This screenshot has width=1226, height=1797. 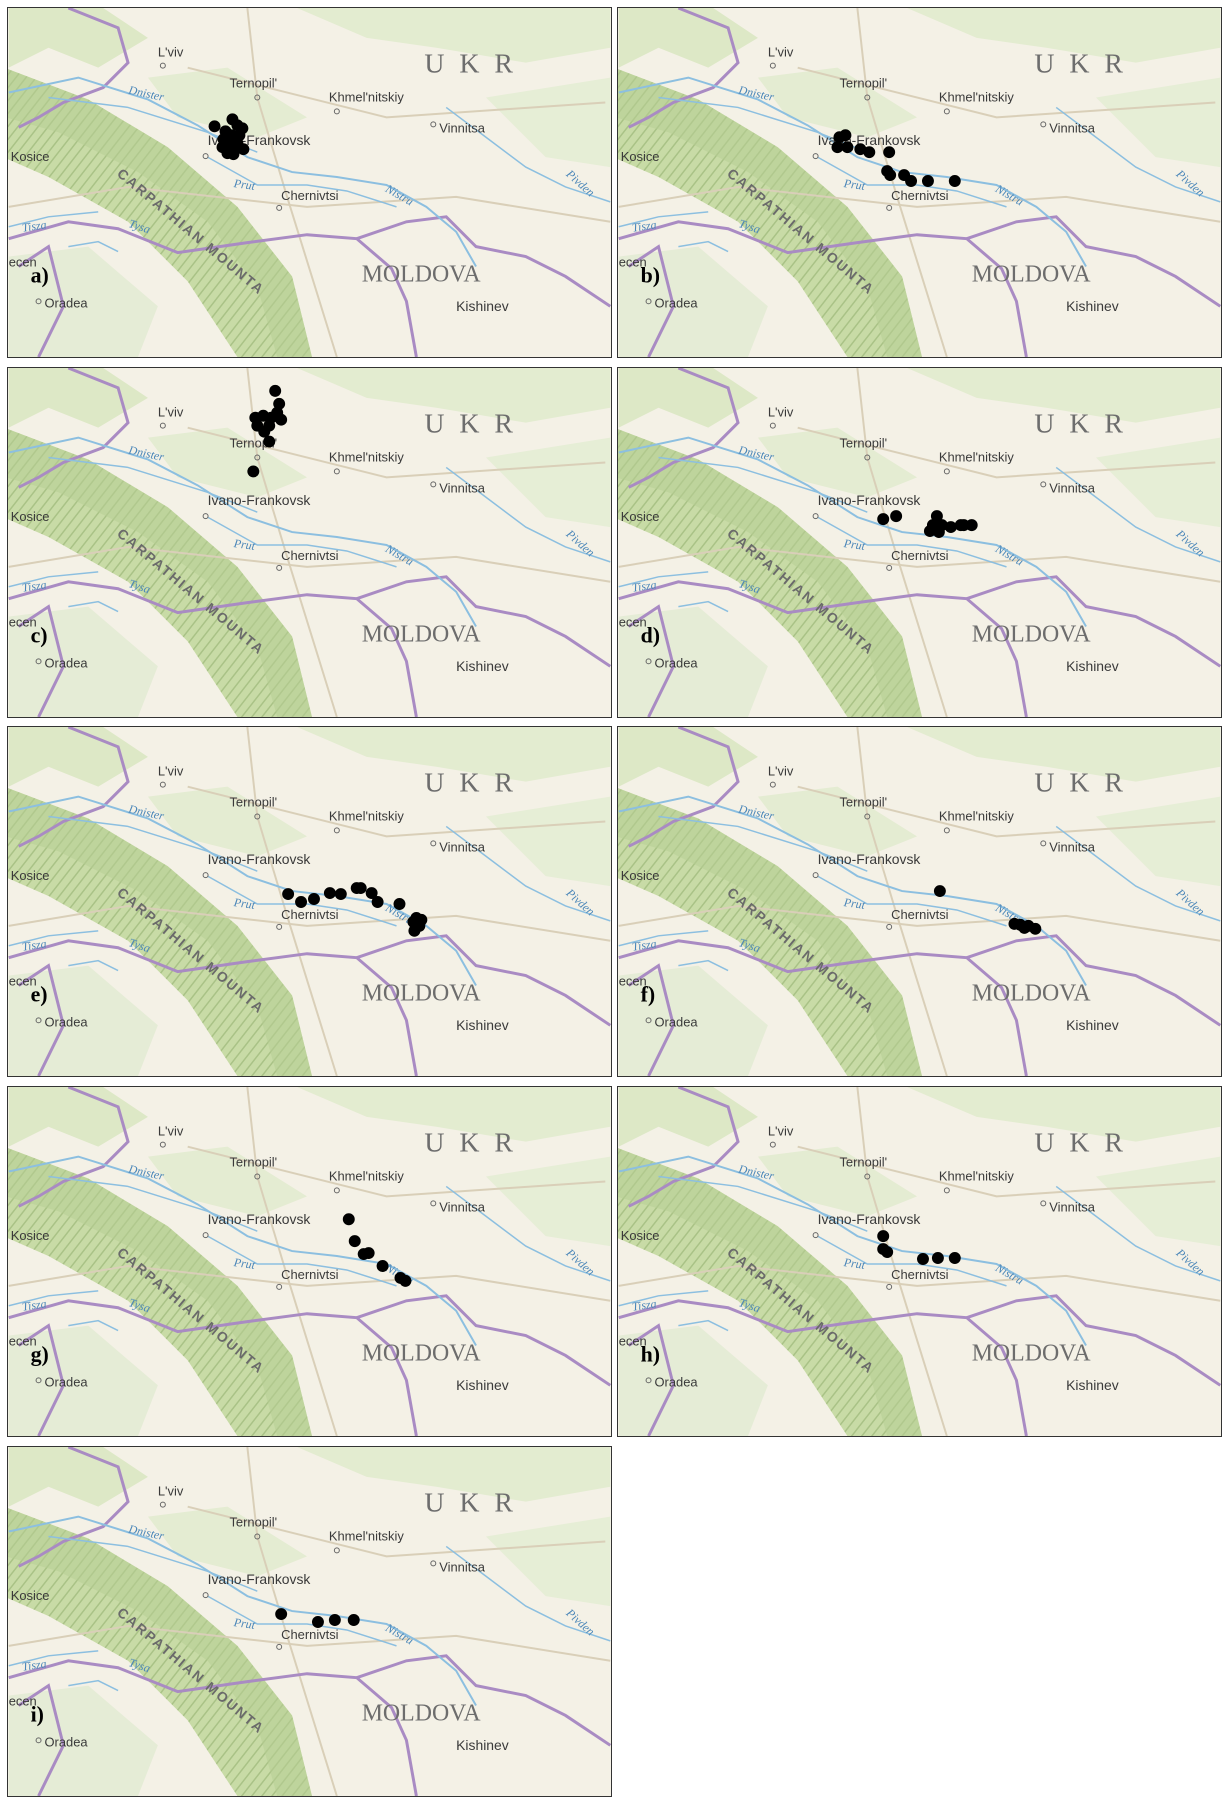 I want to click on panel-label: i), so click(x=37, y=1714).